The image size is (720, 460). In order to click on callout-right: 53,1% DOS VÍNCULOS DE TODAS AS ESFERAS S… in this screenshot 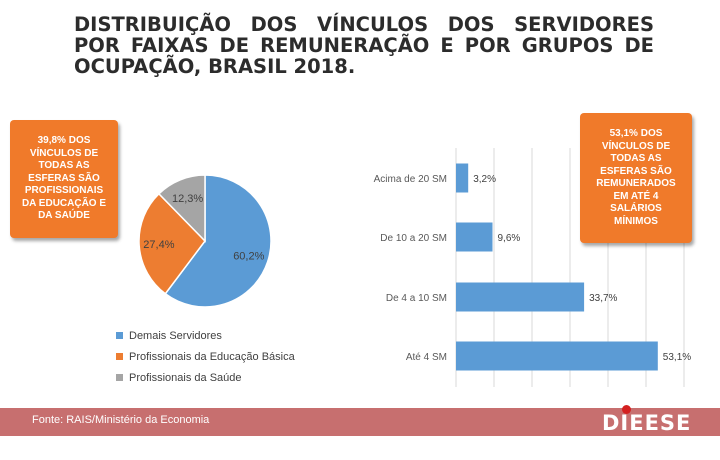, I will do `click(636, 178)`.